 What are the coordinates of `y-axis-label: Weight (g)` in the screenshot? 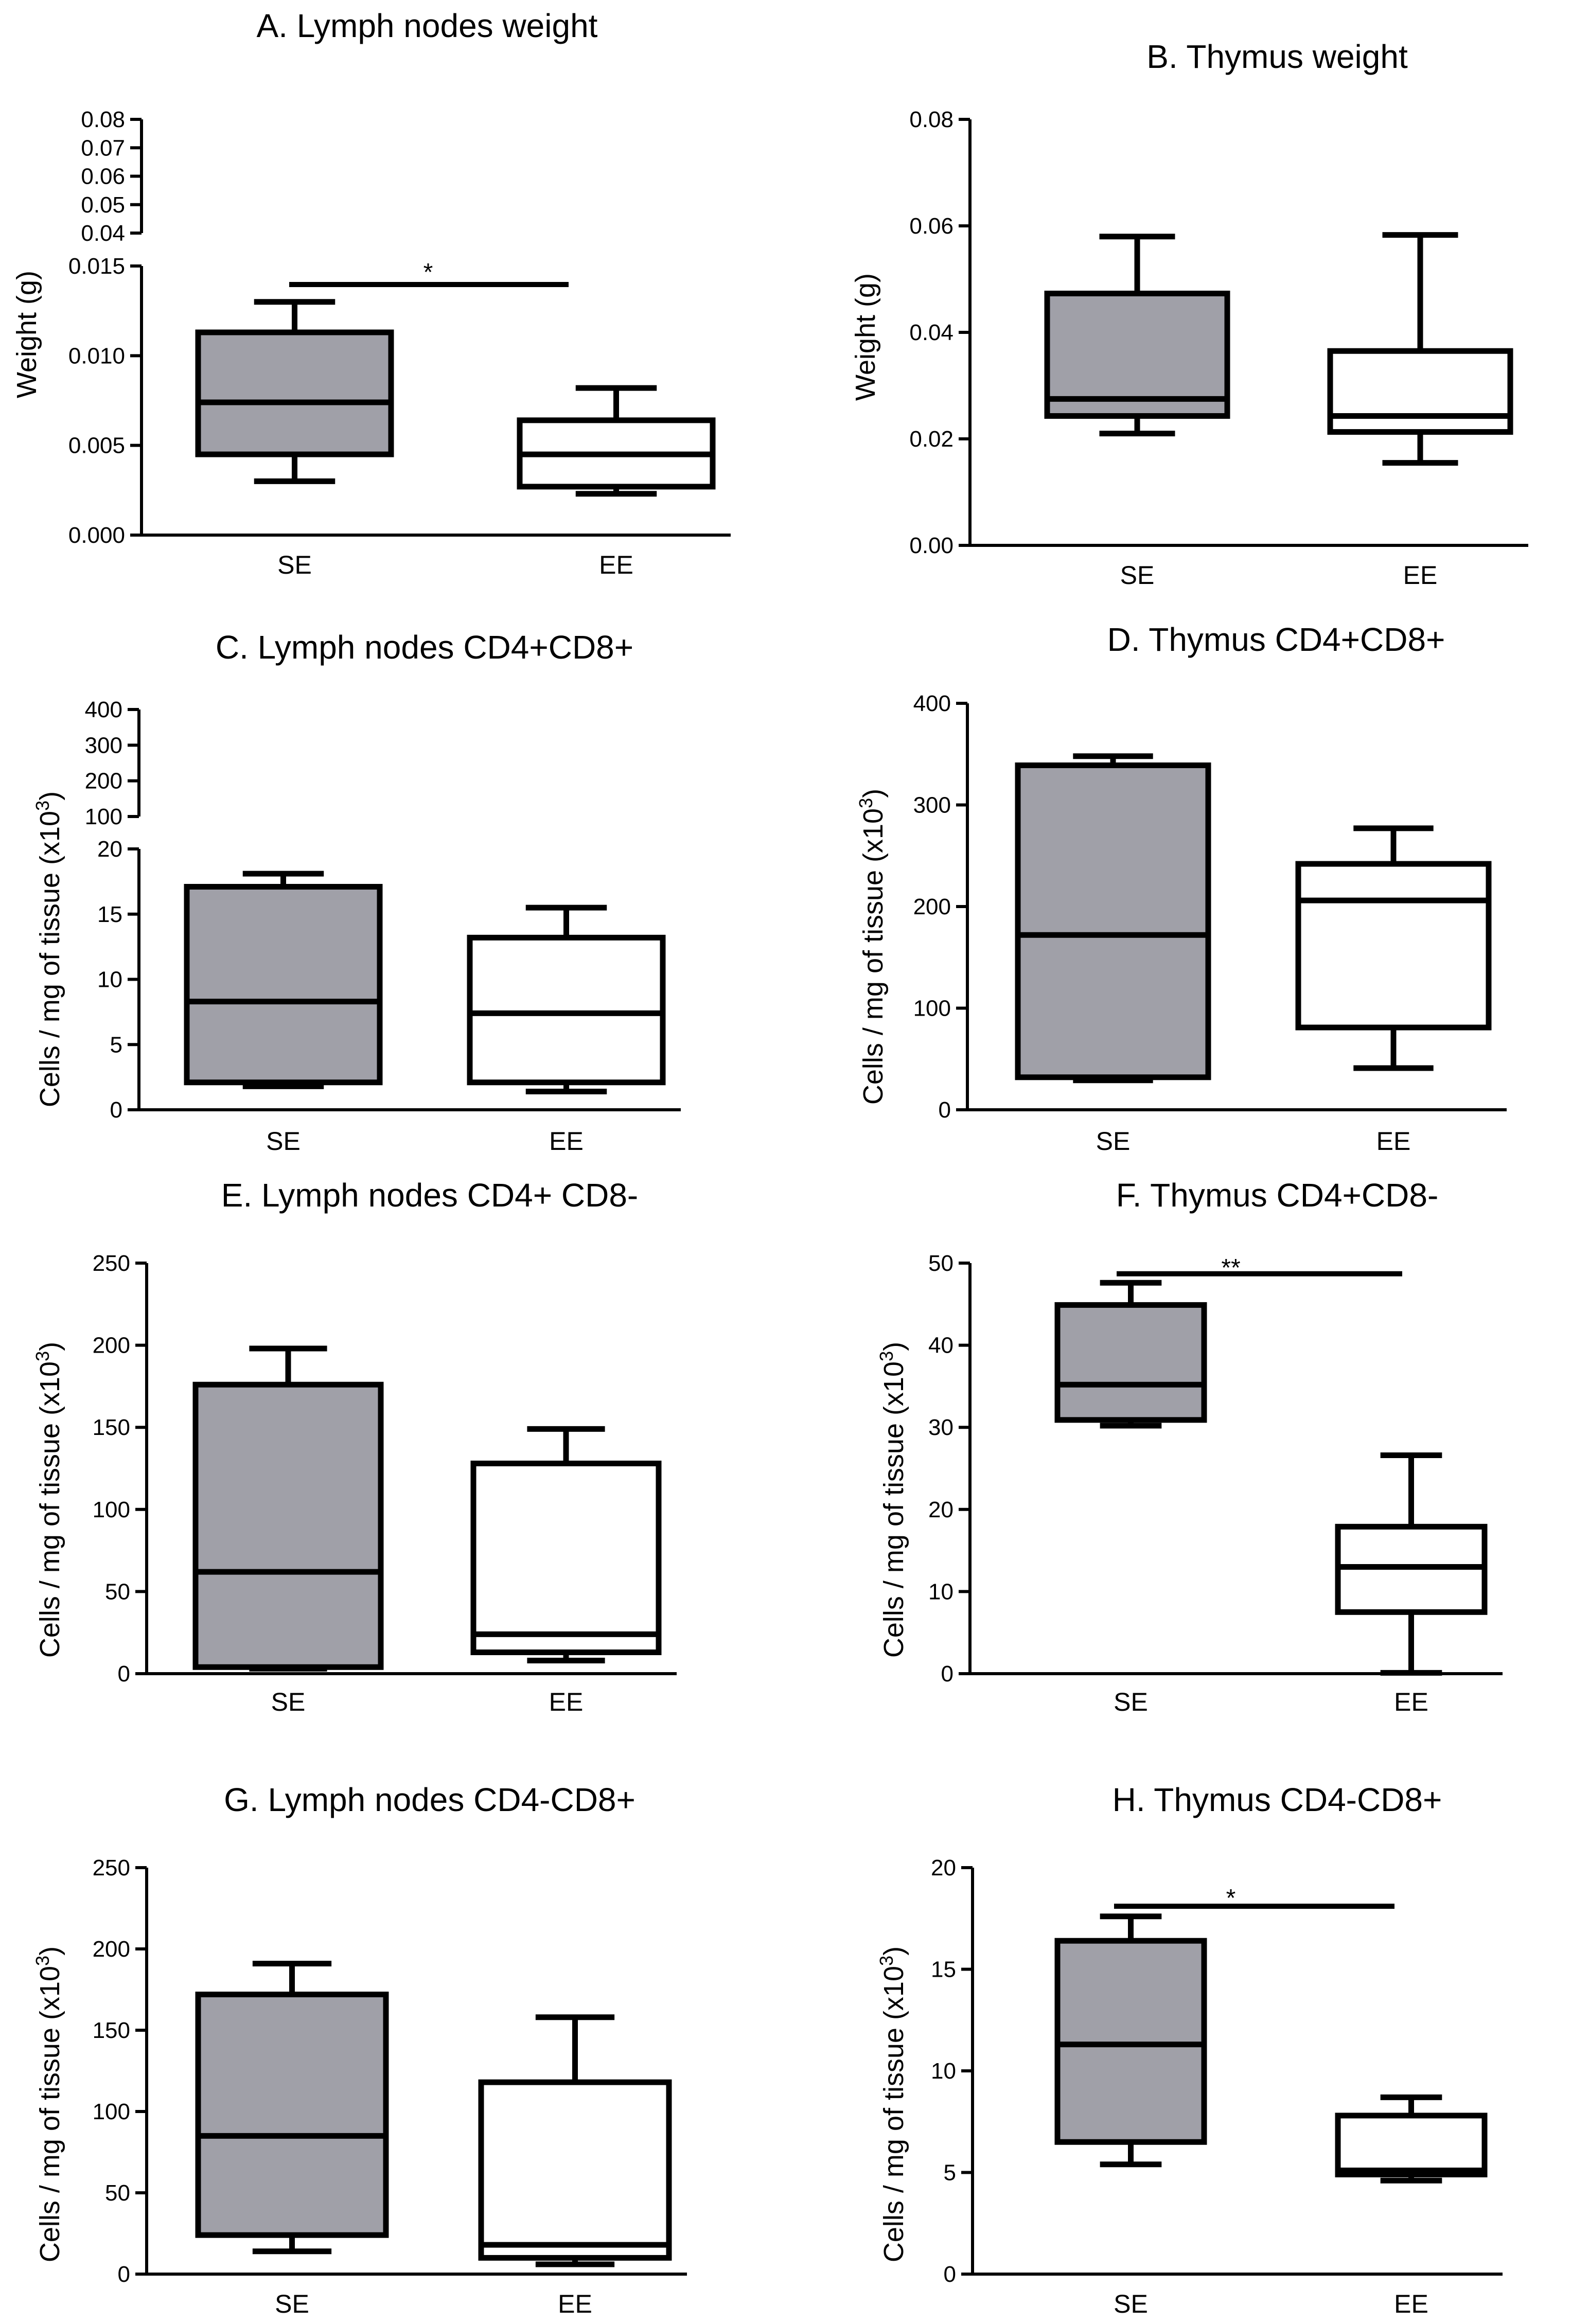 It's located at (866, 337).